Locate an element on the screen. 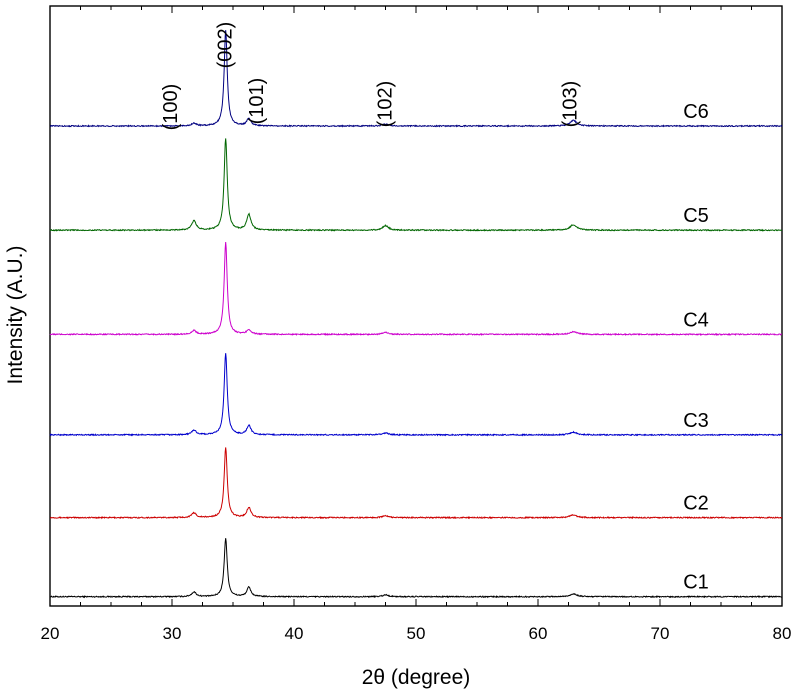  peak-label: (103) is located at coordinates (570, 104).